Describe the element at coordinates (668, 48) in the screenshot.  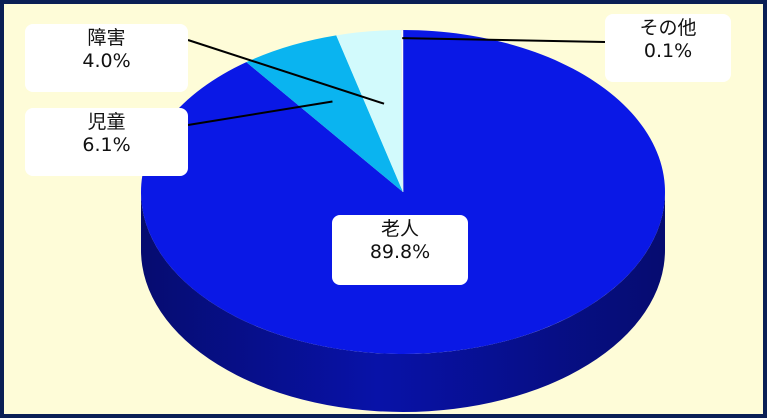
I see `slice-label-sonota: その他 0.1%` at that location.